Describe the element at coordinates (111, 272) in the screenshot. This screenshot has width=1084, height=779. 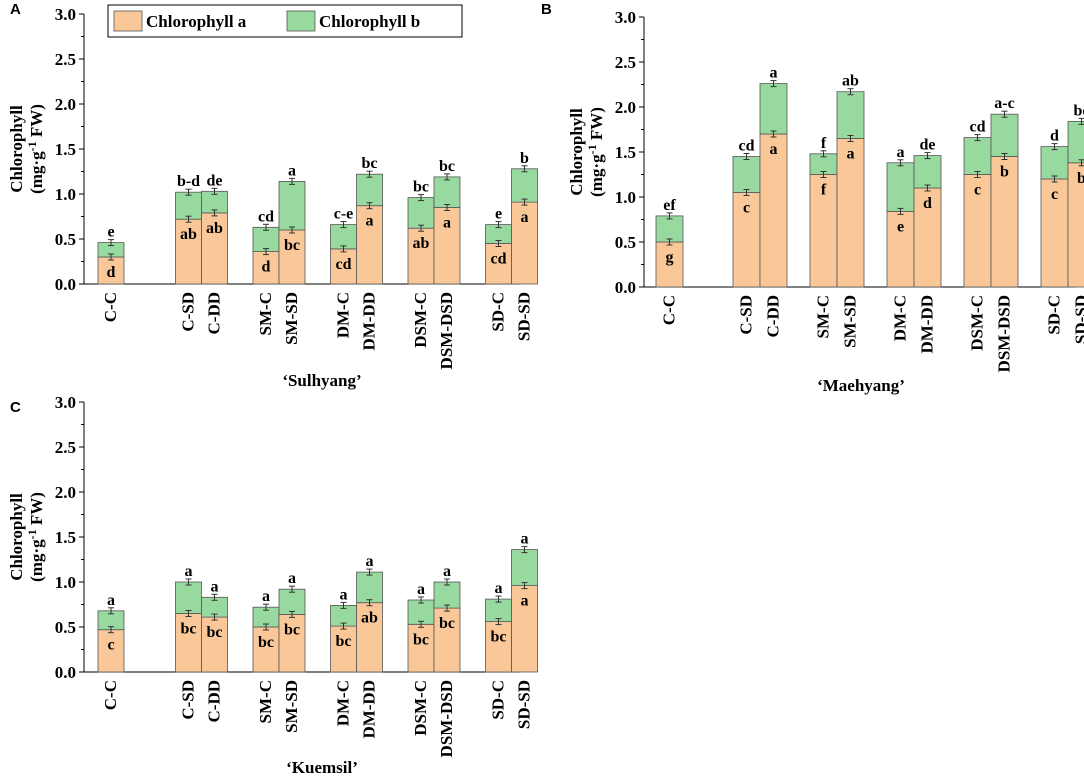
I see `sig-letter-a: d` at that location.